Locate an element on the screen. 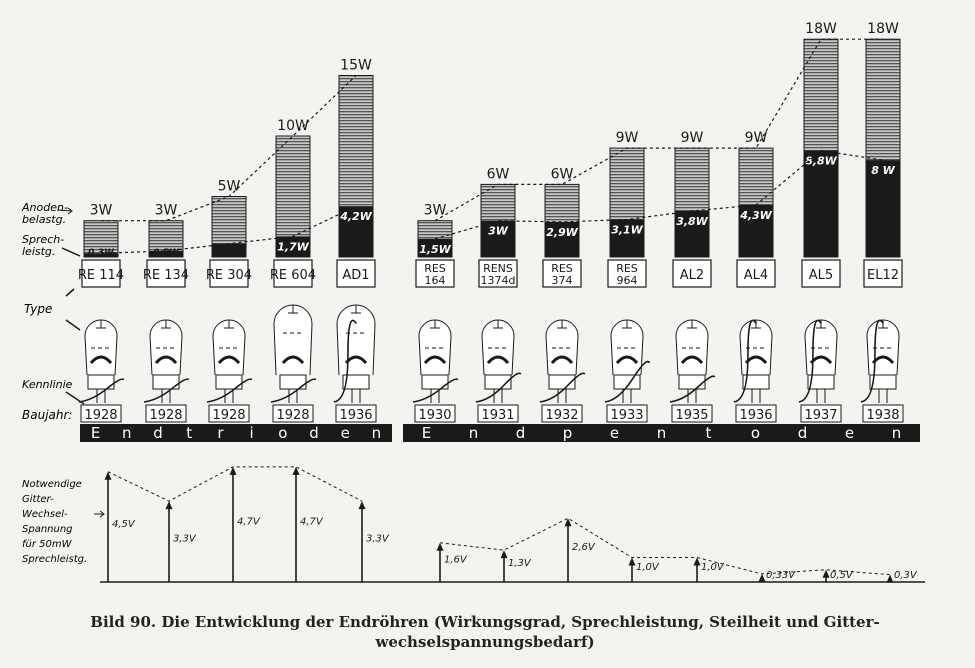 The height and width of the screenshot is (668, 975). group-band-letter: i is located at coordinates (252, 433).